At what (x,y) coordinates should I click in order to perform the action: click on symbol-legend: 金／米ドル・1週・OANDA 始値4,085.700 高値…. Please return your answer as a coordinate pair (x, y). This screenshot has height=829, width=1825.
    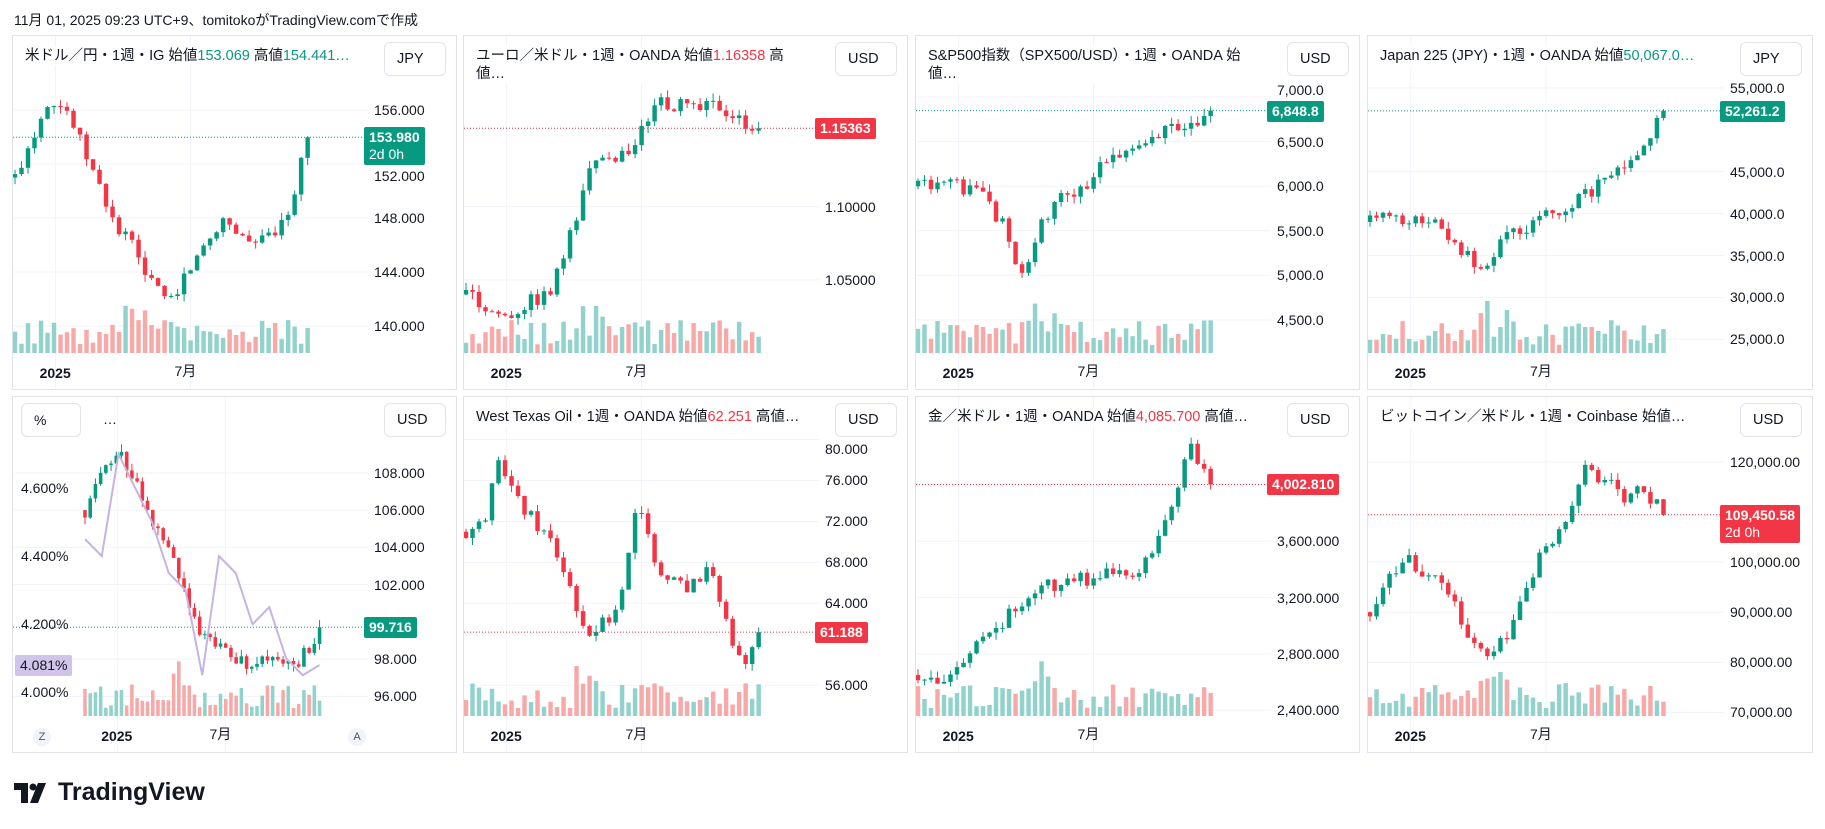
    Looking at the image, I should click on (1088, 417).